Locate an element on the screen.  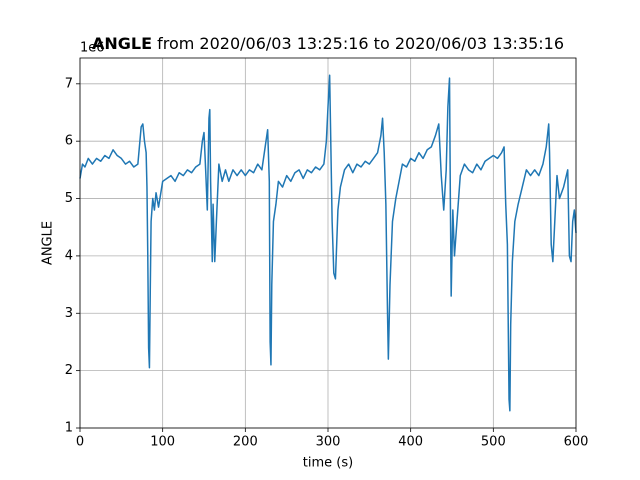
y-tick-label: 3 is located at coordinates (69, 313).